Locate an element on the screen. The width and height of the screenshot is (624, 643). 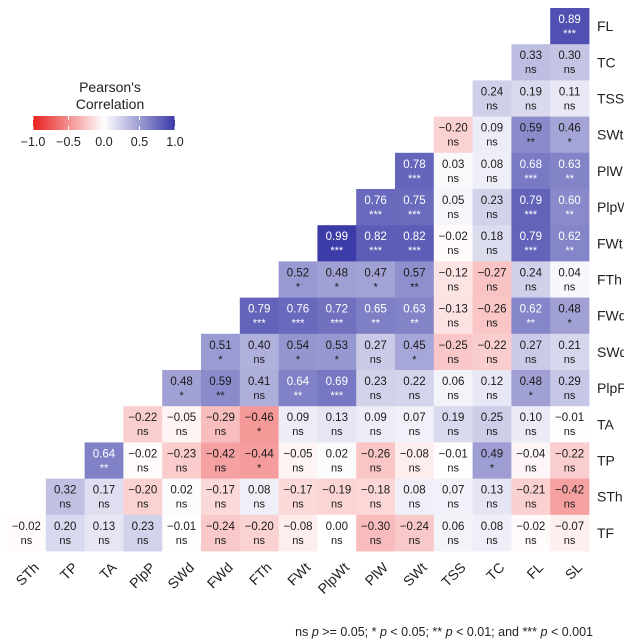
heatmap-cell: −0.24 ns is located at coordinates (415, 533).